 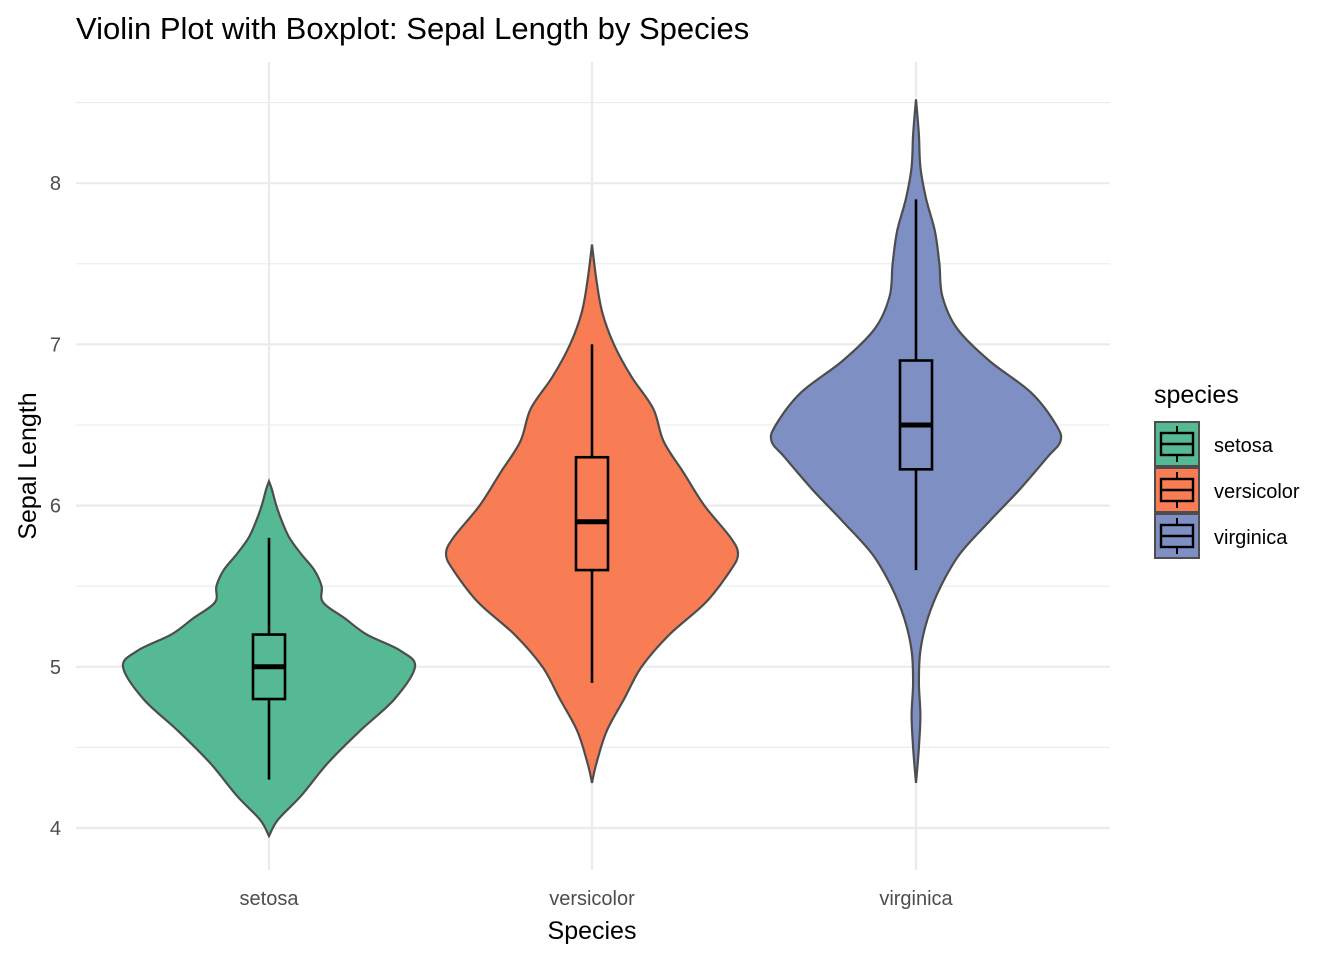 What do you see at coordinates (592, 899) in the screenshot?
I see `x-tick-label-versicolor: versicolor` at bounding box center [592, 899].